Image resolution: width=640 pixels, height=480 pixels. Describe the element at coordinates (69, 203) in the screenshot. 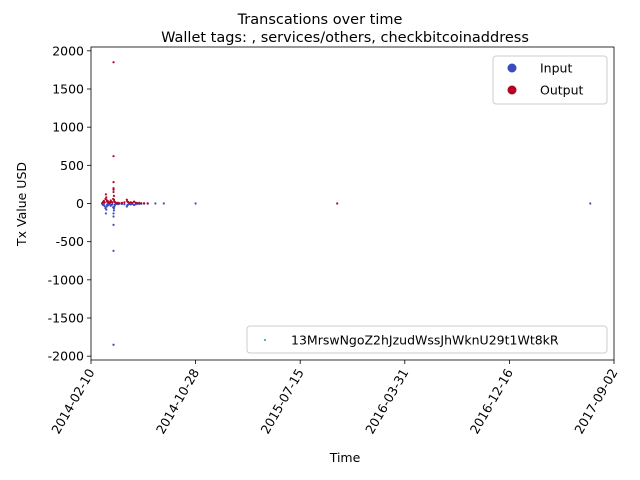

I see `y-axis: -2000 -1500 -1000 -500 0 500 1000 1500 2000` at that location.